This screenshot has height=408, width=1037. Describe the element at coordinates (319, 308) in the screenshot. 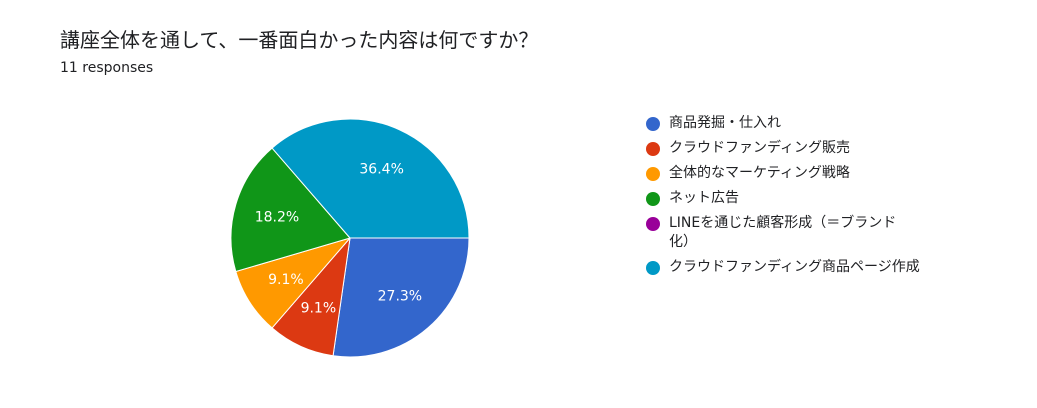

I see `pie-slice-label-2: 9.1%` at that location.